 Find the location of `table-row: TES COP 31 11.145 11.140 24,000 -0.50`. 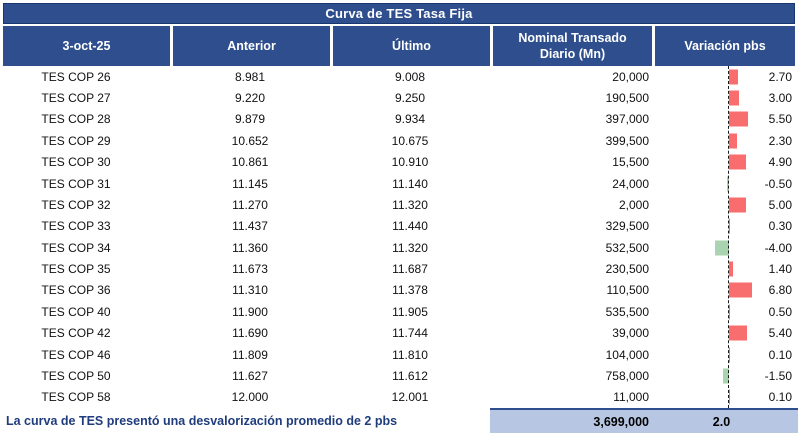

table-row: TES COP 31 11.145 11.140 24,000 -0.50 is located at coordinates (399, 183).